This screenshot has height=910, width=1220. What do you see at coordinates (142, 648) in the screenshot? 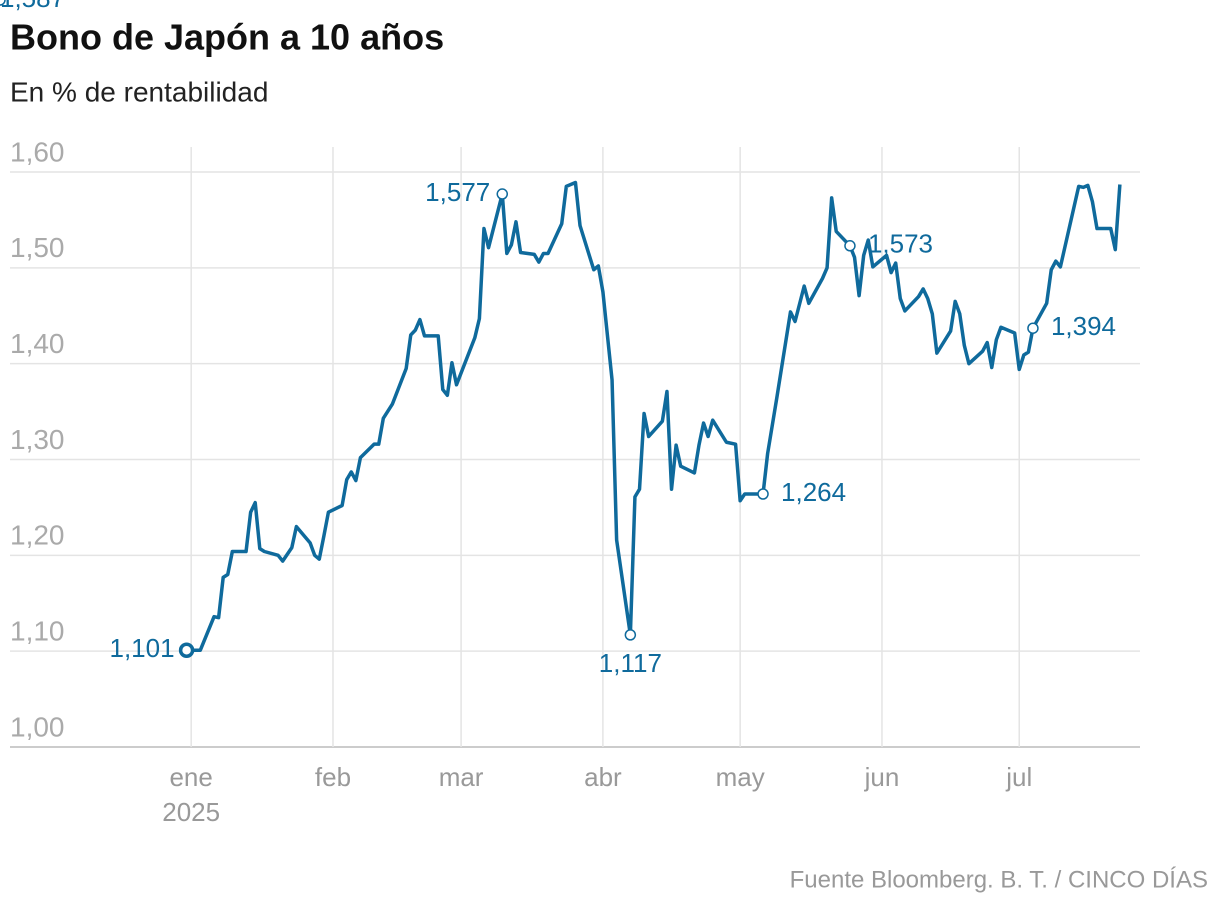
I see `data-label: 1,101` at bounding box center [142, 648].